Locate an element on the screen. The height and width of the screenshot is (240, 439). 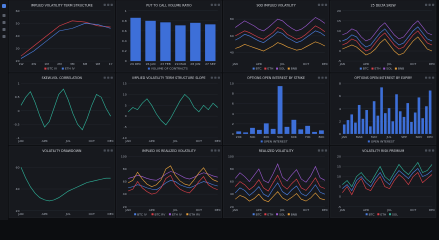
x-tick-label: 28 JUN is located at coordinates (195, 64).